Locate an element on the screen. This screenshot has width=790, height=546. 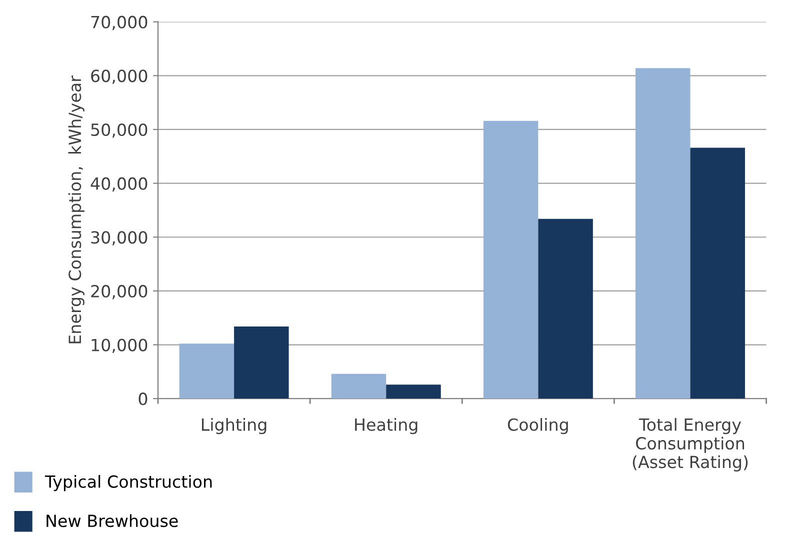
y-tick-label: 0 is located at coordinates (143, 399).